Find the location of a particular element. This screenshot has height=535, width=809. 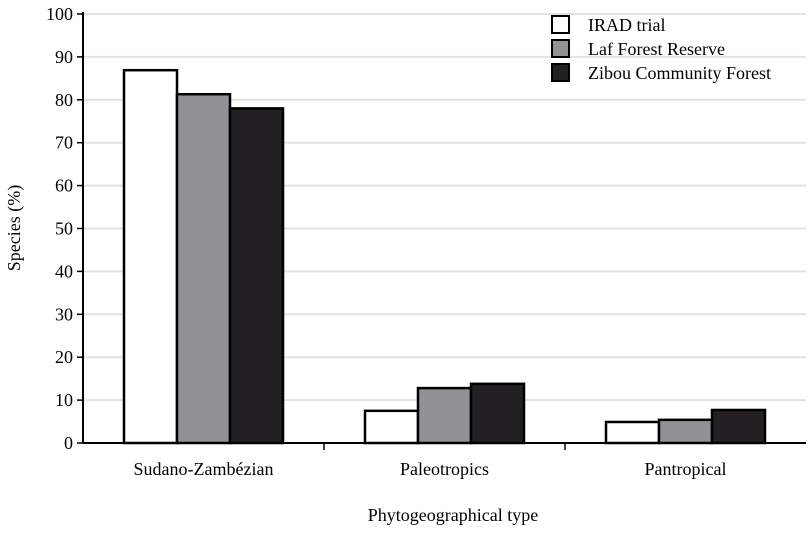

y-tick-label: 70 is located at coordinates (64, 143).